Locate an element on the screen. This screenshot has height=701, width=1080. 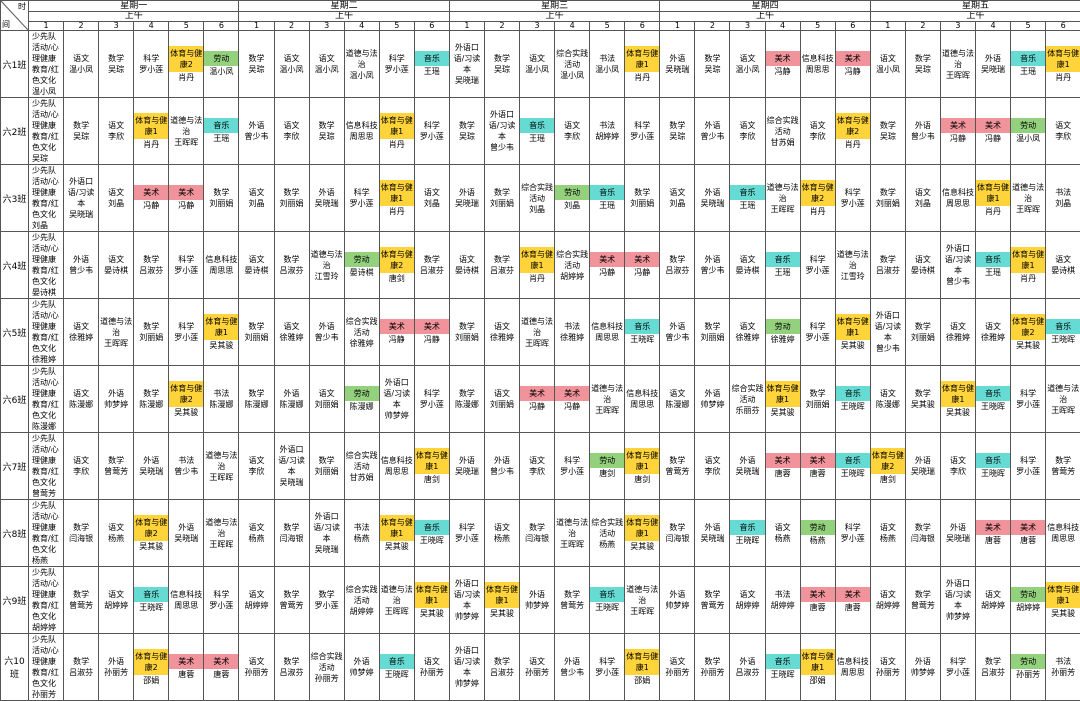
teacher-label: 吴其骏 is located at coordinates (642, 546).